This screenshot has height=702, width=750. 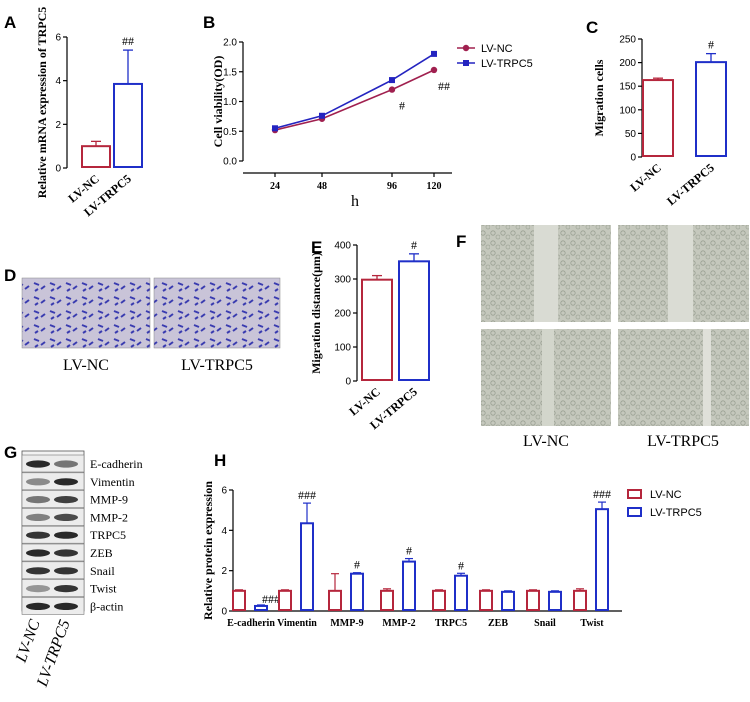 I want to click on y-tick-label: 400, so click(x=342, y=246).